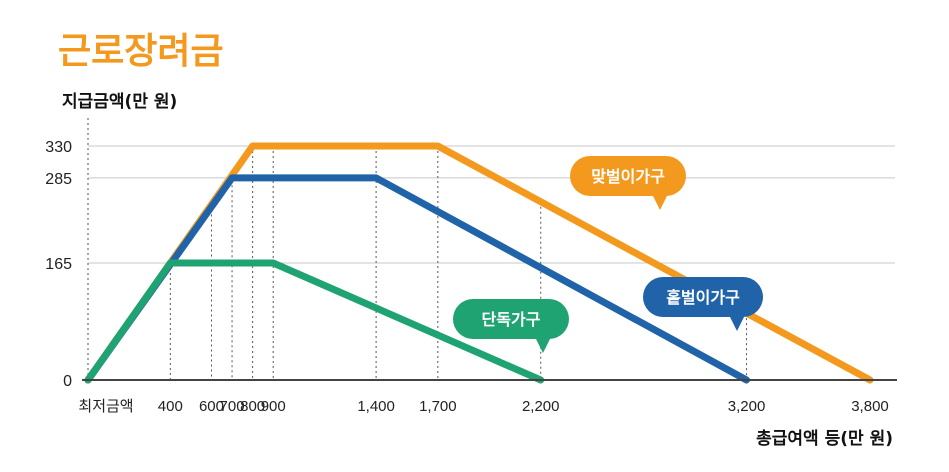 The width and height of the screenshot is (949, 472). I want to click on y-tick-label: 0, so click(67, 381).